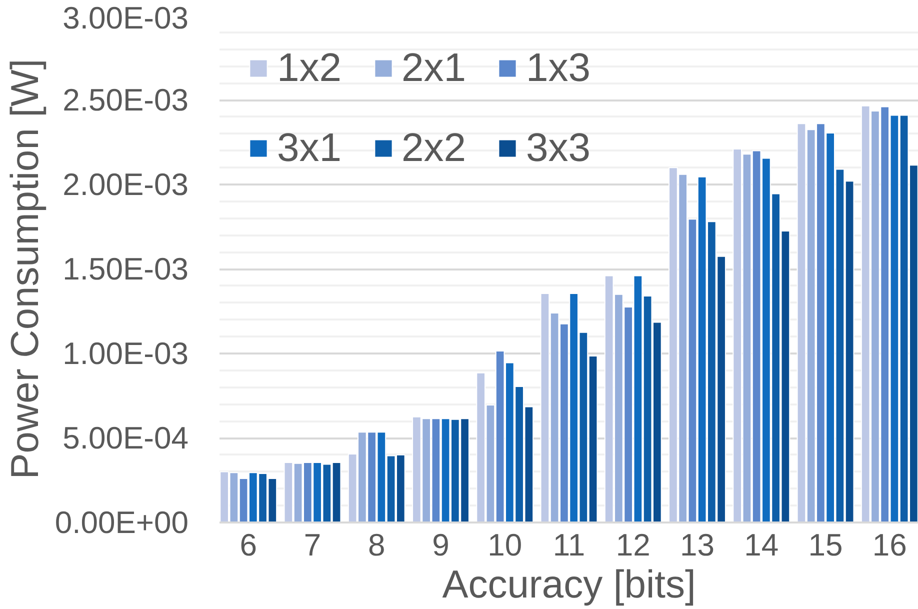 This screenshot has height=609, width=918. Describe the element at coordinates (125, 269) in the screenshot. I see `y-tick-label: 1.50E-03` at that location.